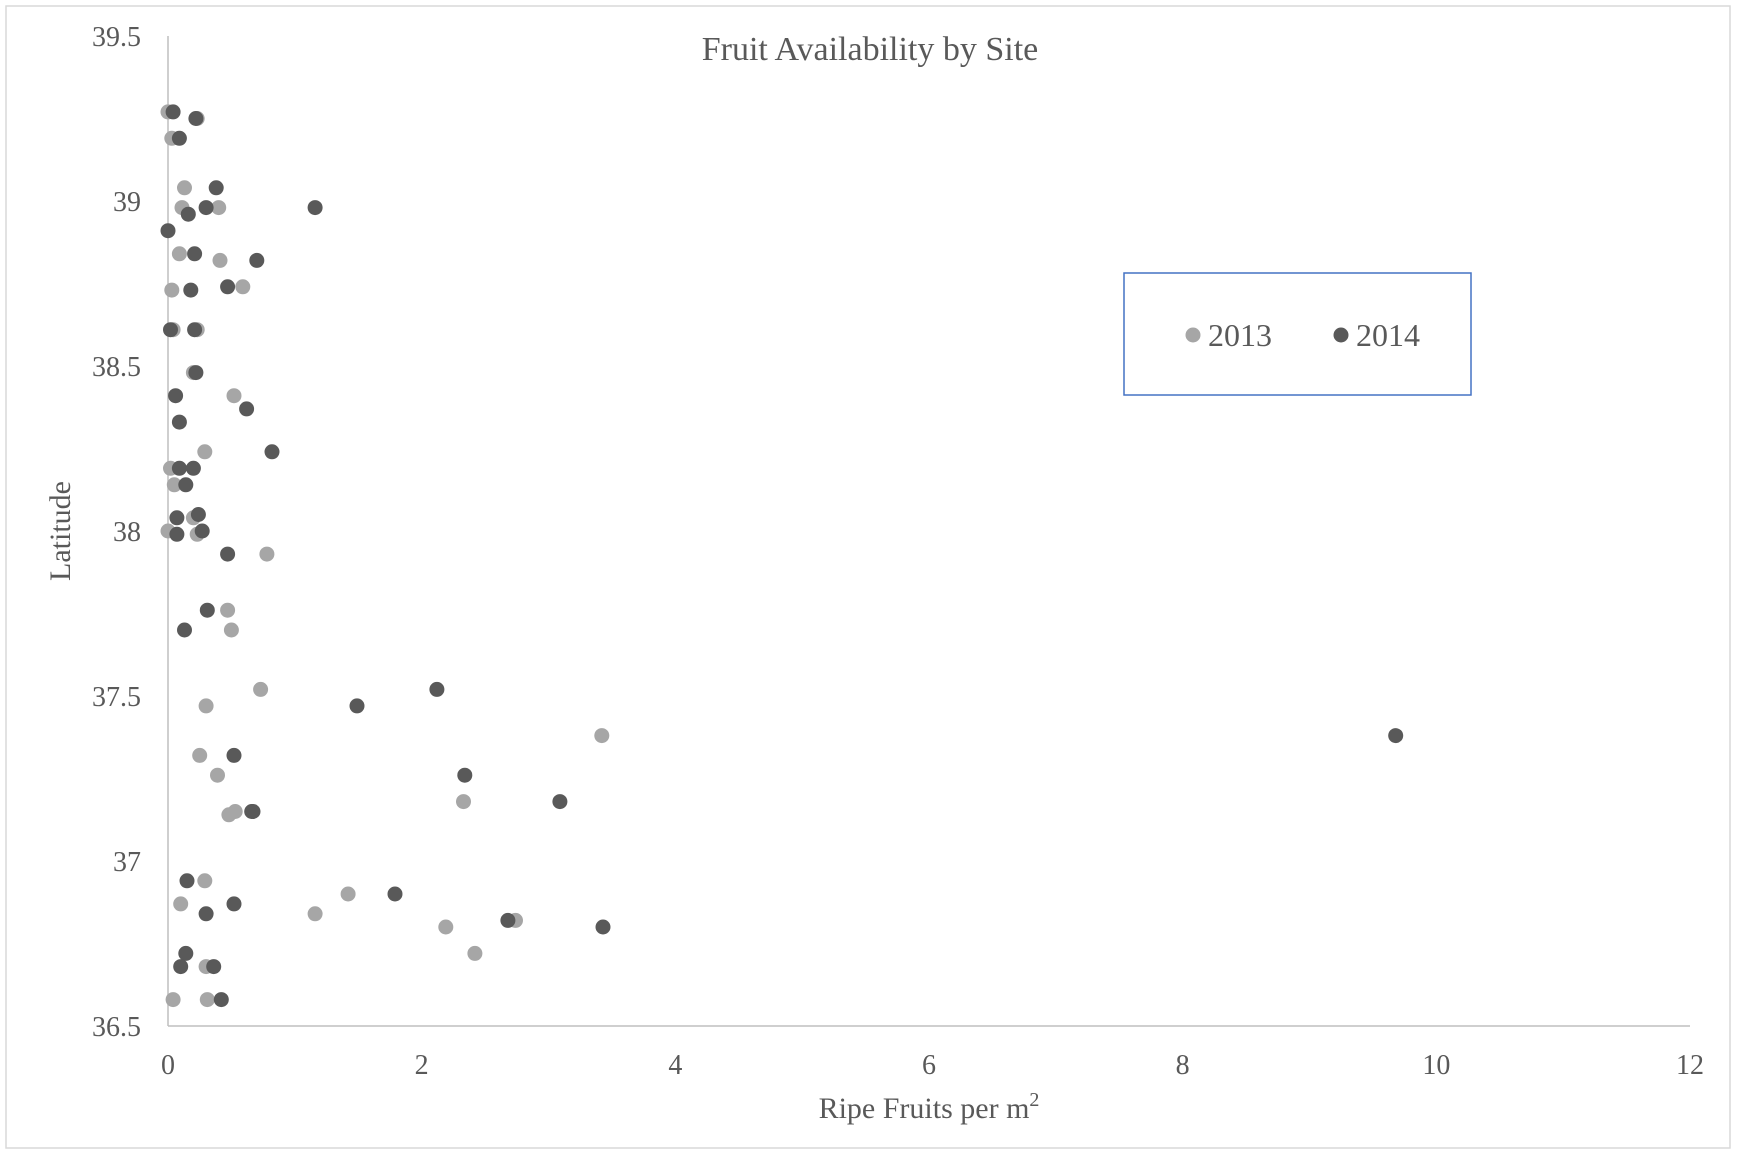  I want to click on x-axis-label-text: Ripe Fruits per m, so click(924, 1108).